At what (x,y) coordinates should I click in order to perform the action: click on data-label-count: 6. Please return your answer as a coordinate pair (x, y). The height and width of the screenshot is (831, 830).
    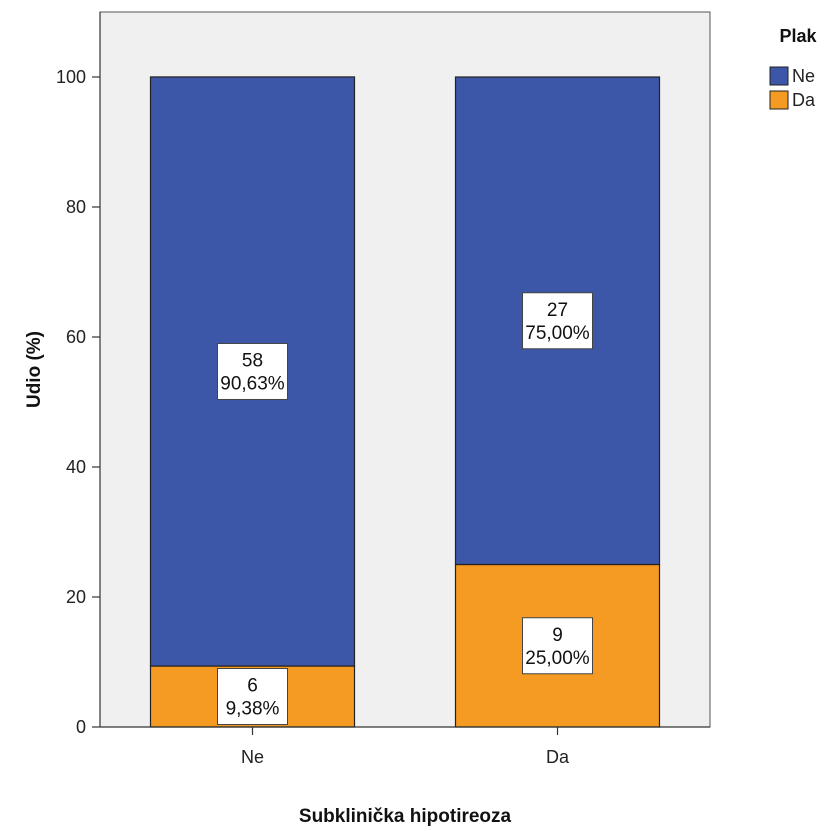
    Looking at the image, I should click on (252, 686).